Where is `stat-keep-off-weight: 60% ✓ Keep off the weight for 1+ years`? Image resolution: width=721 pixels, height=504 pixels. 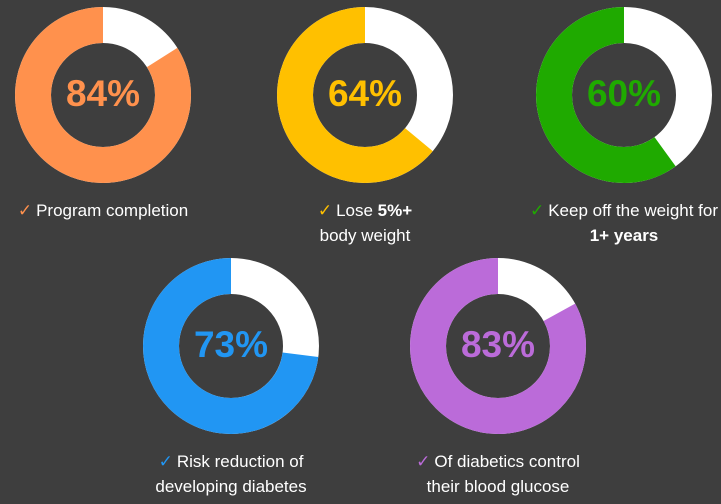 stat-keep-off-weight: 60% ✓ Keep off the weight for 1+ years is located at coordinates (612, 127).